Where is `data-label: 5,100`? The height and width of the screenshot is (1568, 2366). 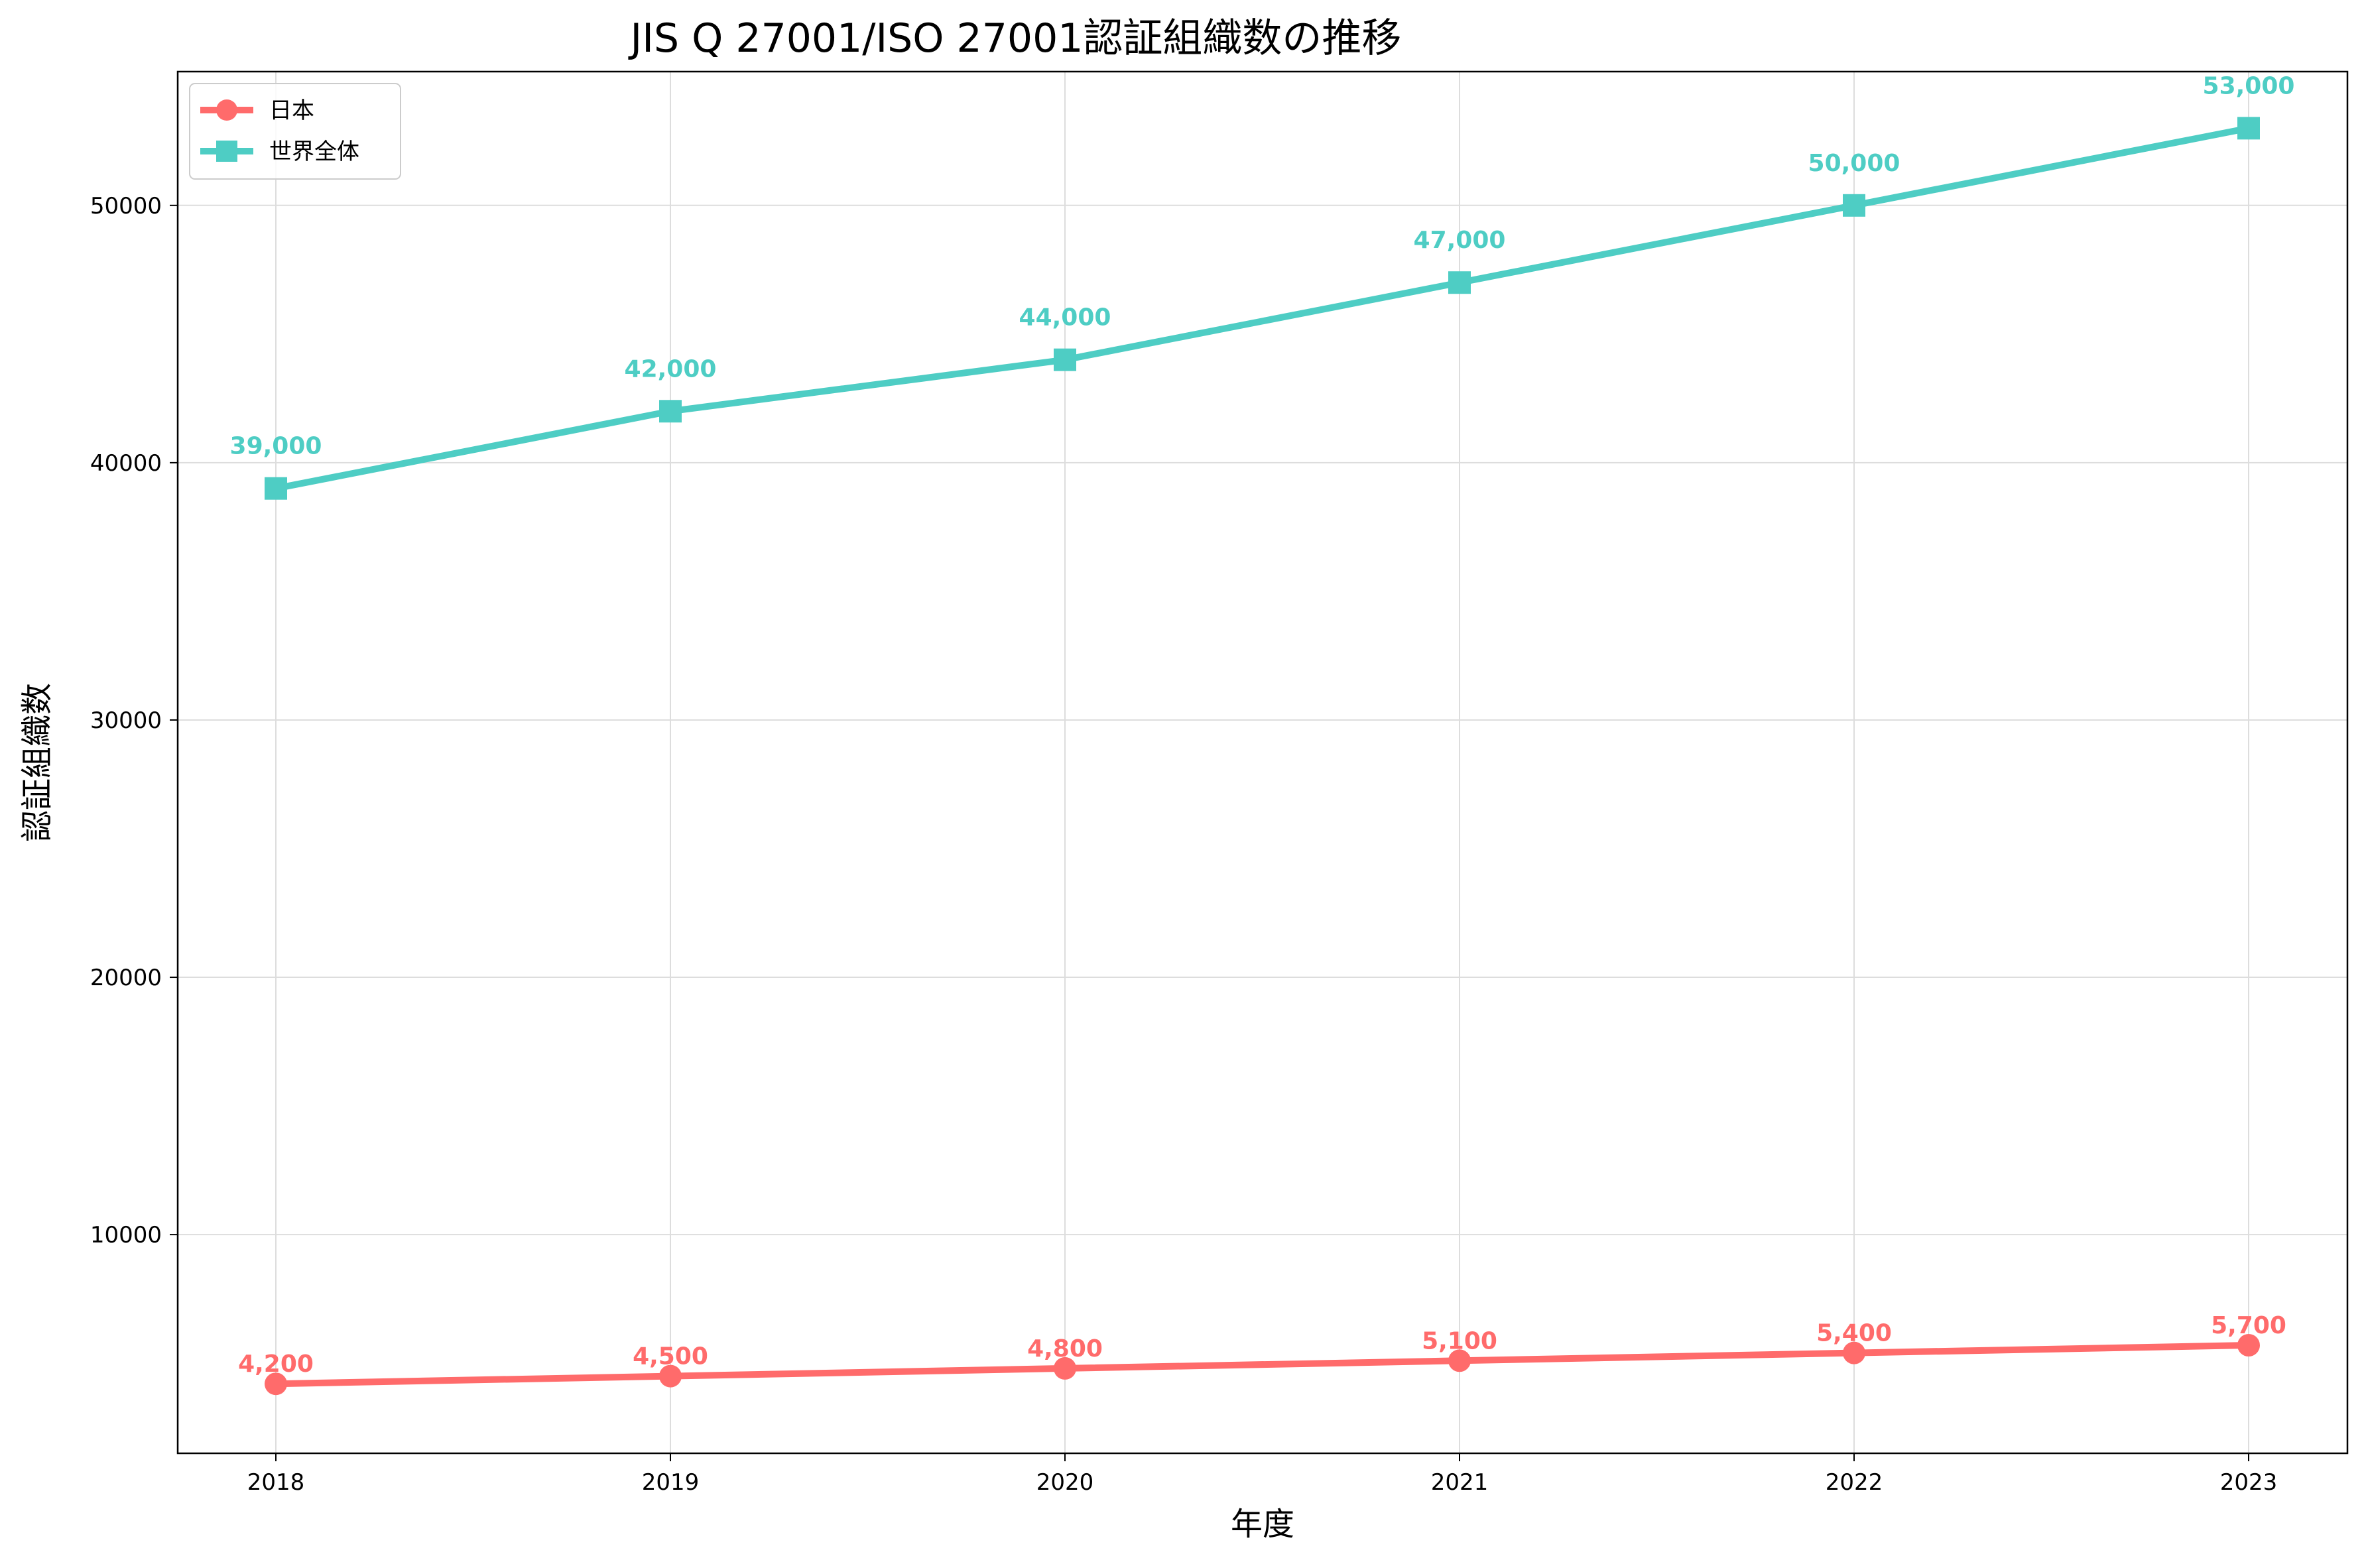
data-label: 5,100 is located at coordinates (1459, 1341).